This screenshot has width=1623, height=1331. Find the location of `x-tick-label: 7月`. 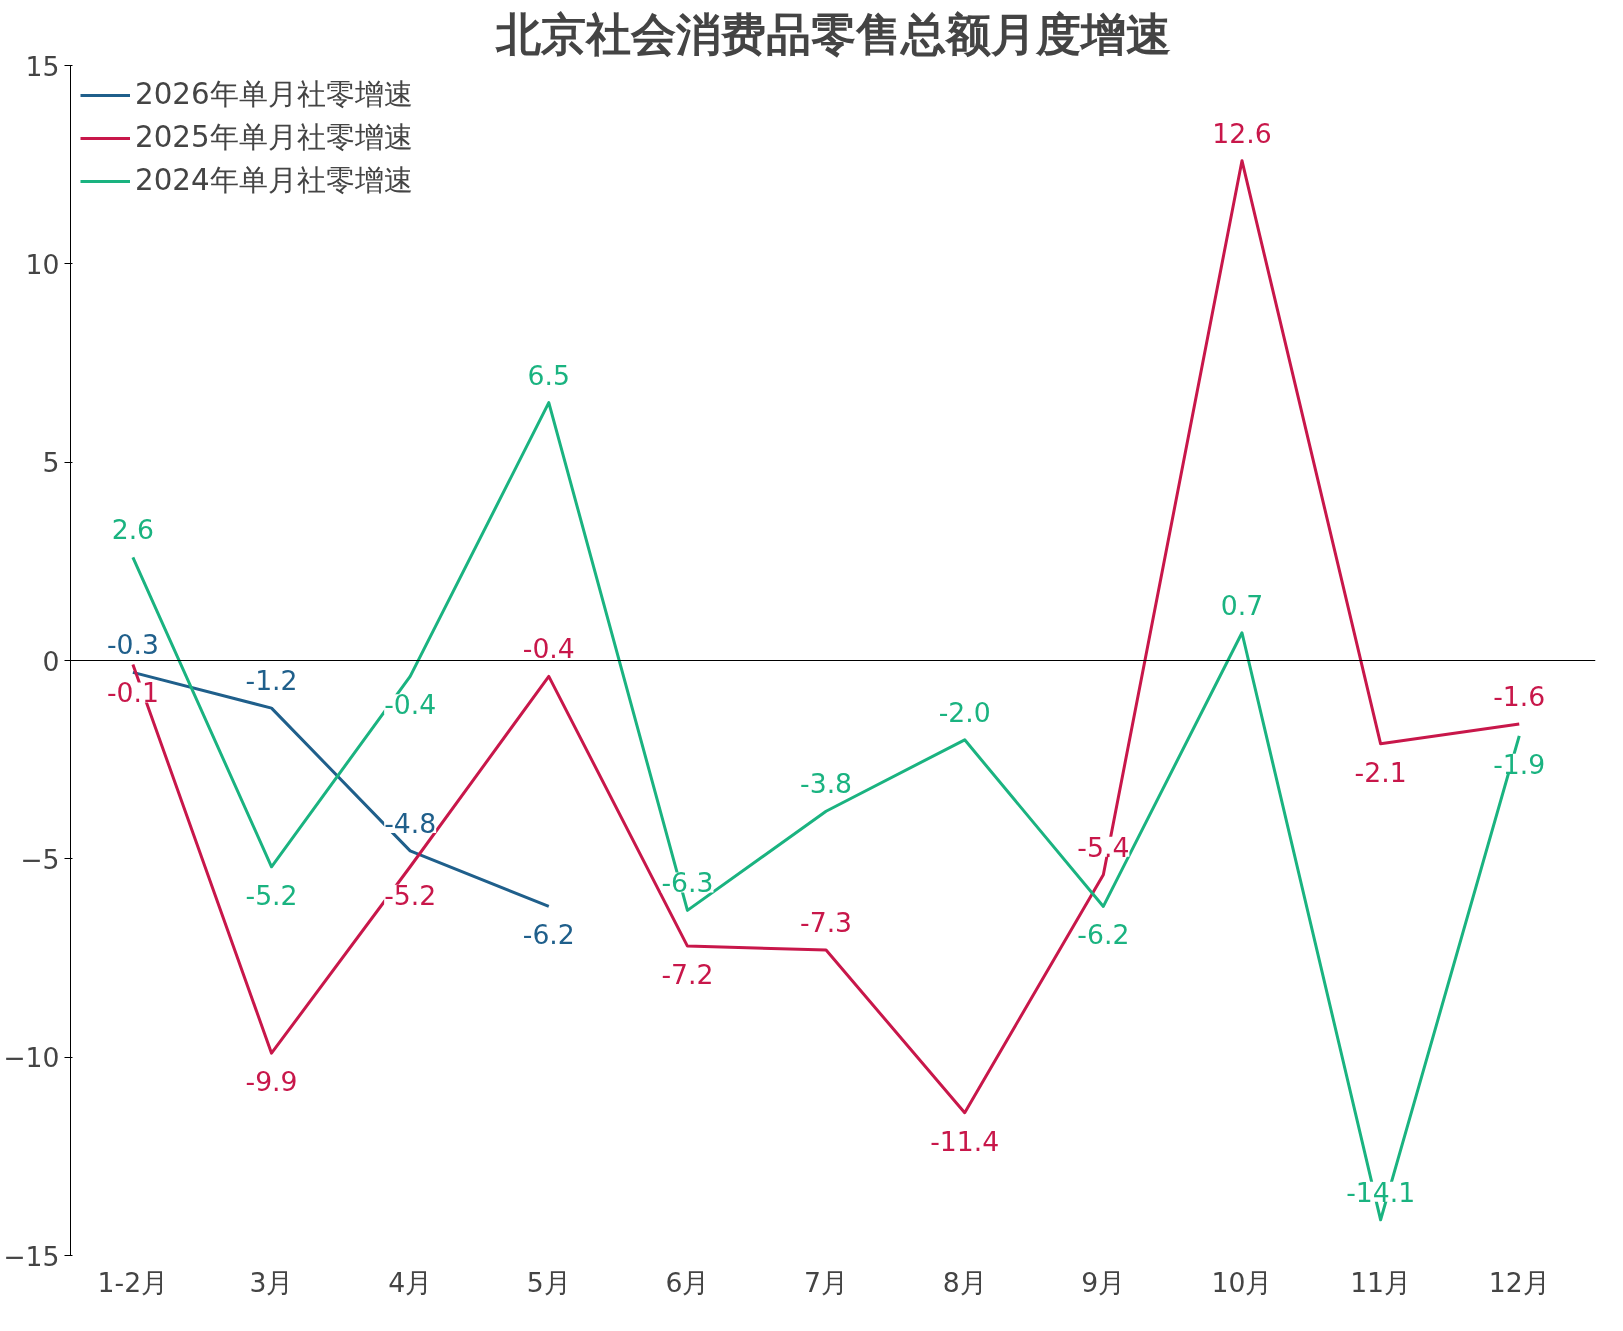

x-tick-label: 7月 is located at coordinates (826, 1282).